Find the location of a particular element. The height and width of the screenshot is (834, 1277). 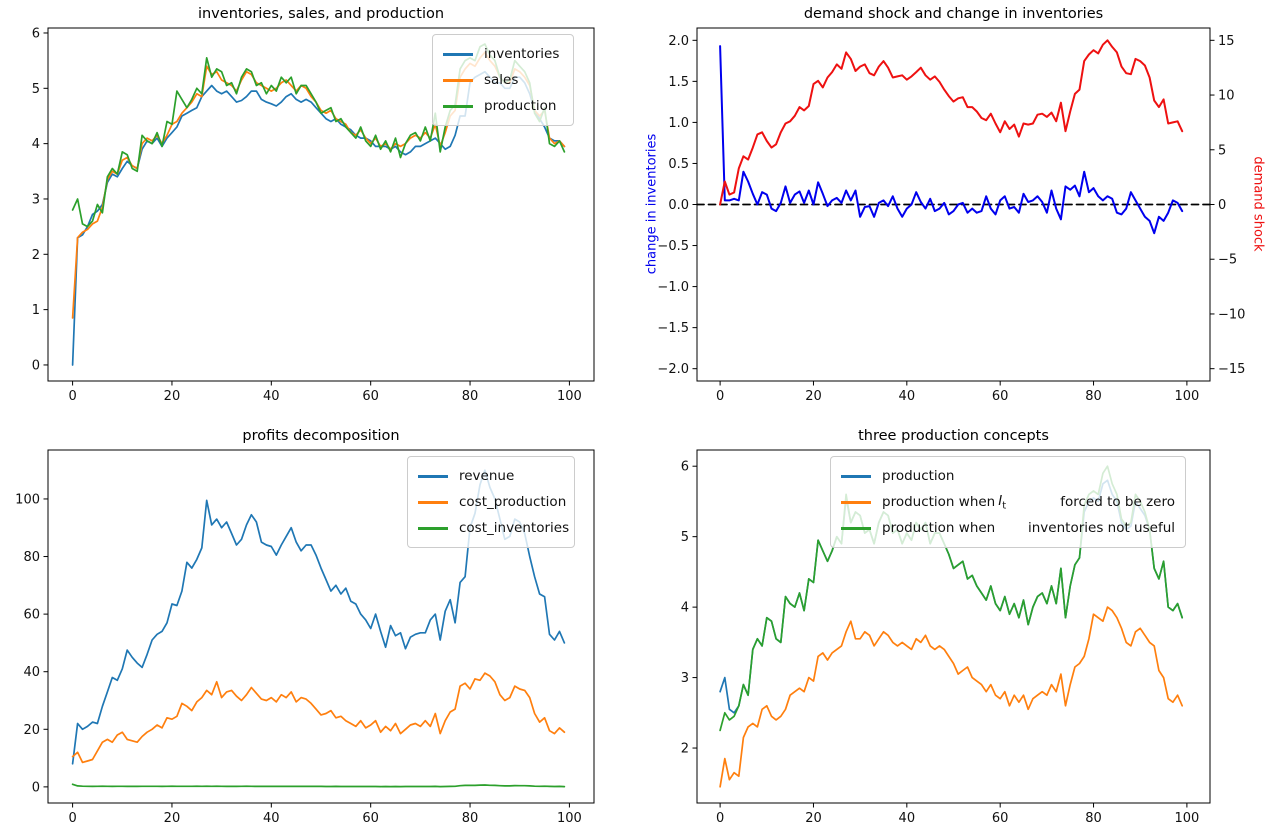

legend-label: sales is located at coordinates (501, 80).